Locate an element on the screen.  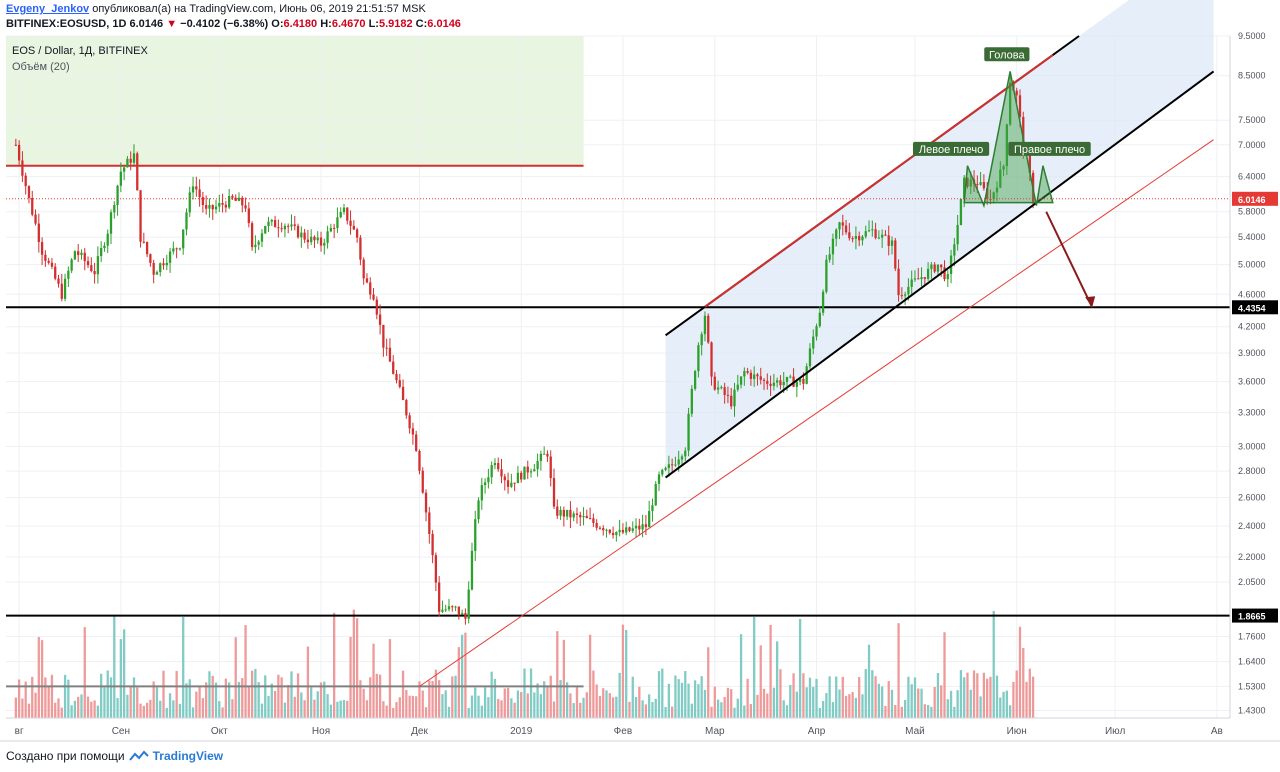
y-tick-label: 8.5000 is located at coordinates (1252, 76).